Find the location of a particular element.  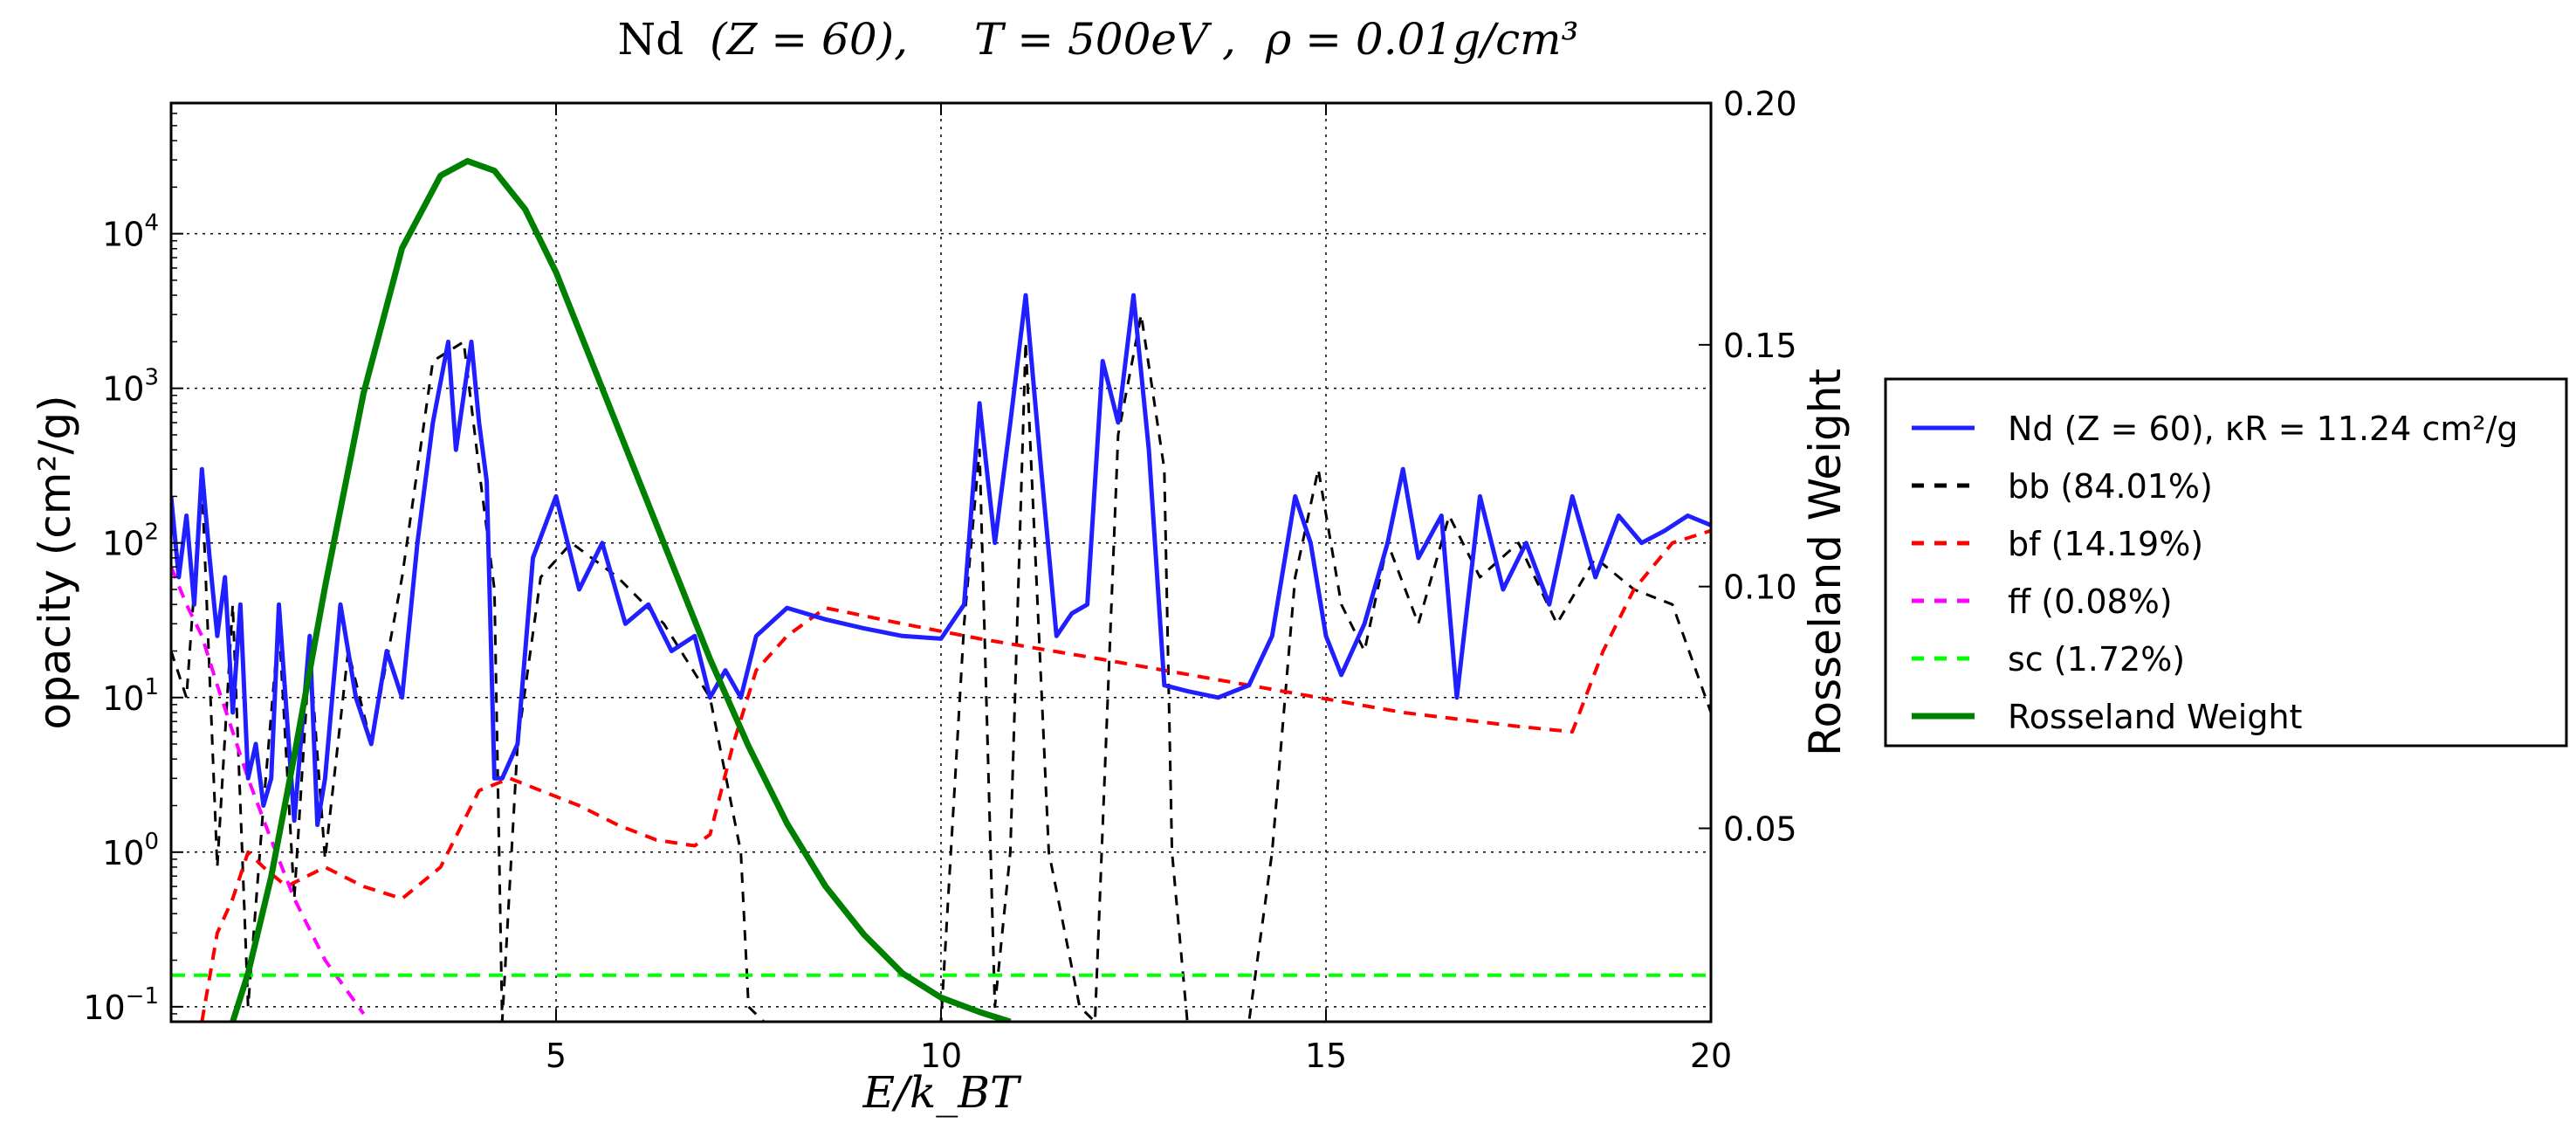

chart-title: Nd (Z = 60), T = 500eV , ρ = 0.01g/cm³ is located at coordinates (1097, 39).